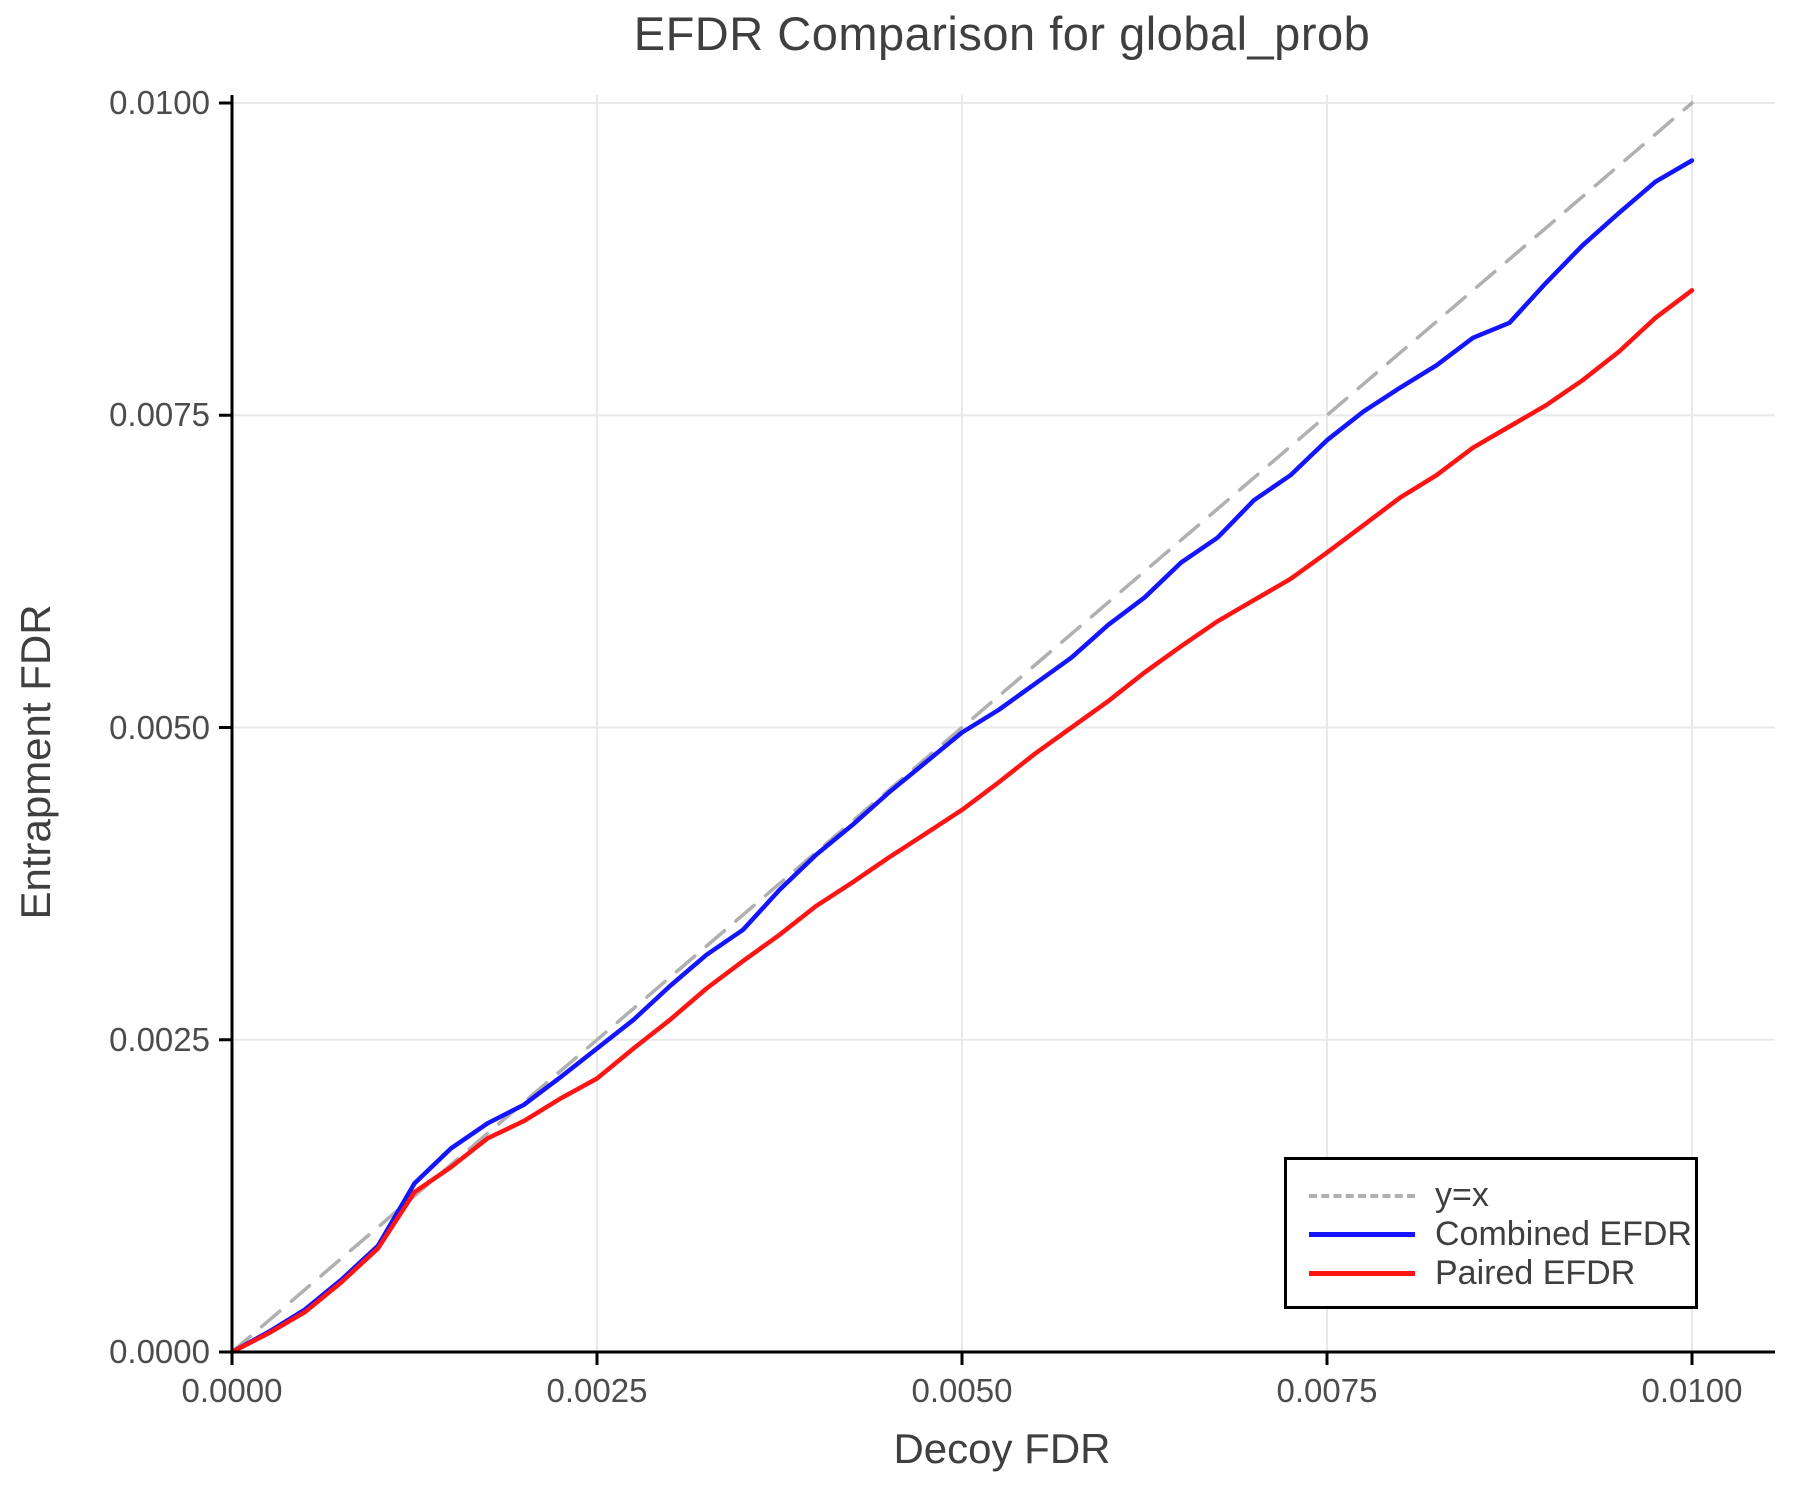  What do you see at coordinates (1362, 1195) in the screenshot?
I see `identity-line-sample` at bounding box center [1362, 1195].